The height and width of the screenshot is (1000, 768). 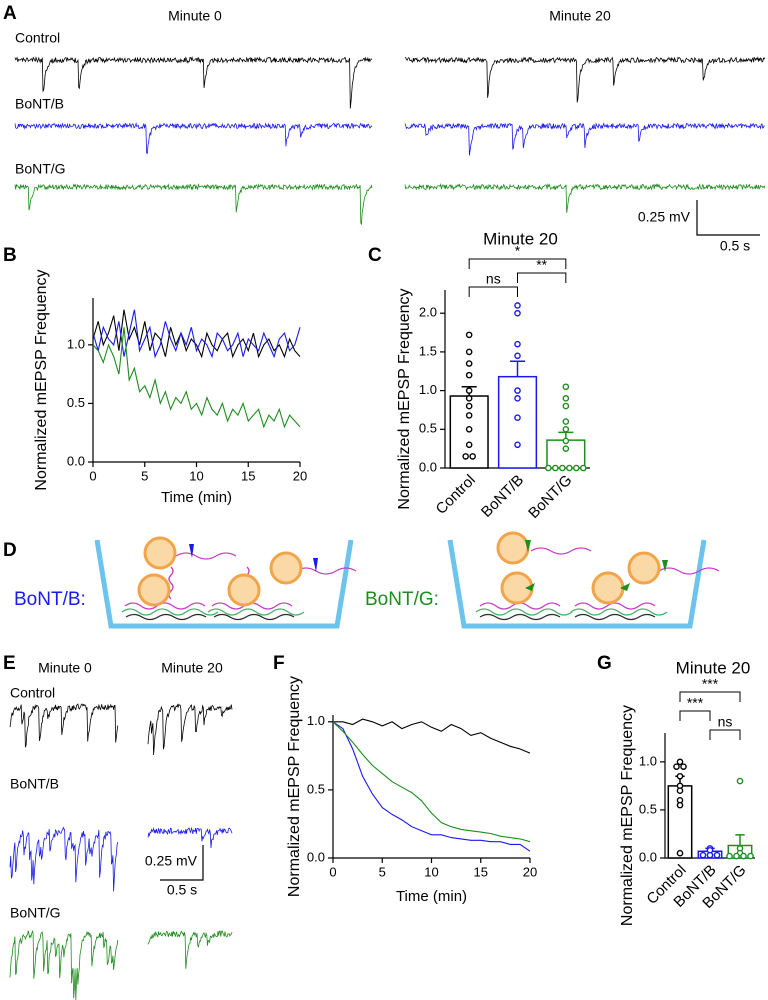 I want to click on trace-label: BoNT/B, so click(x=34, y=784).